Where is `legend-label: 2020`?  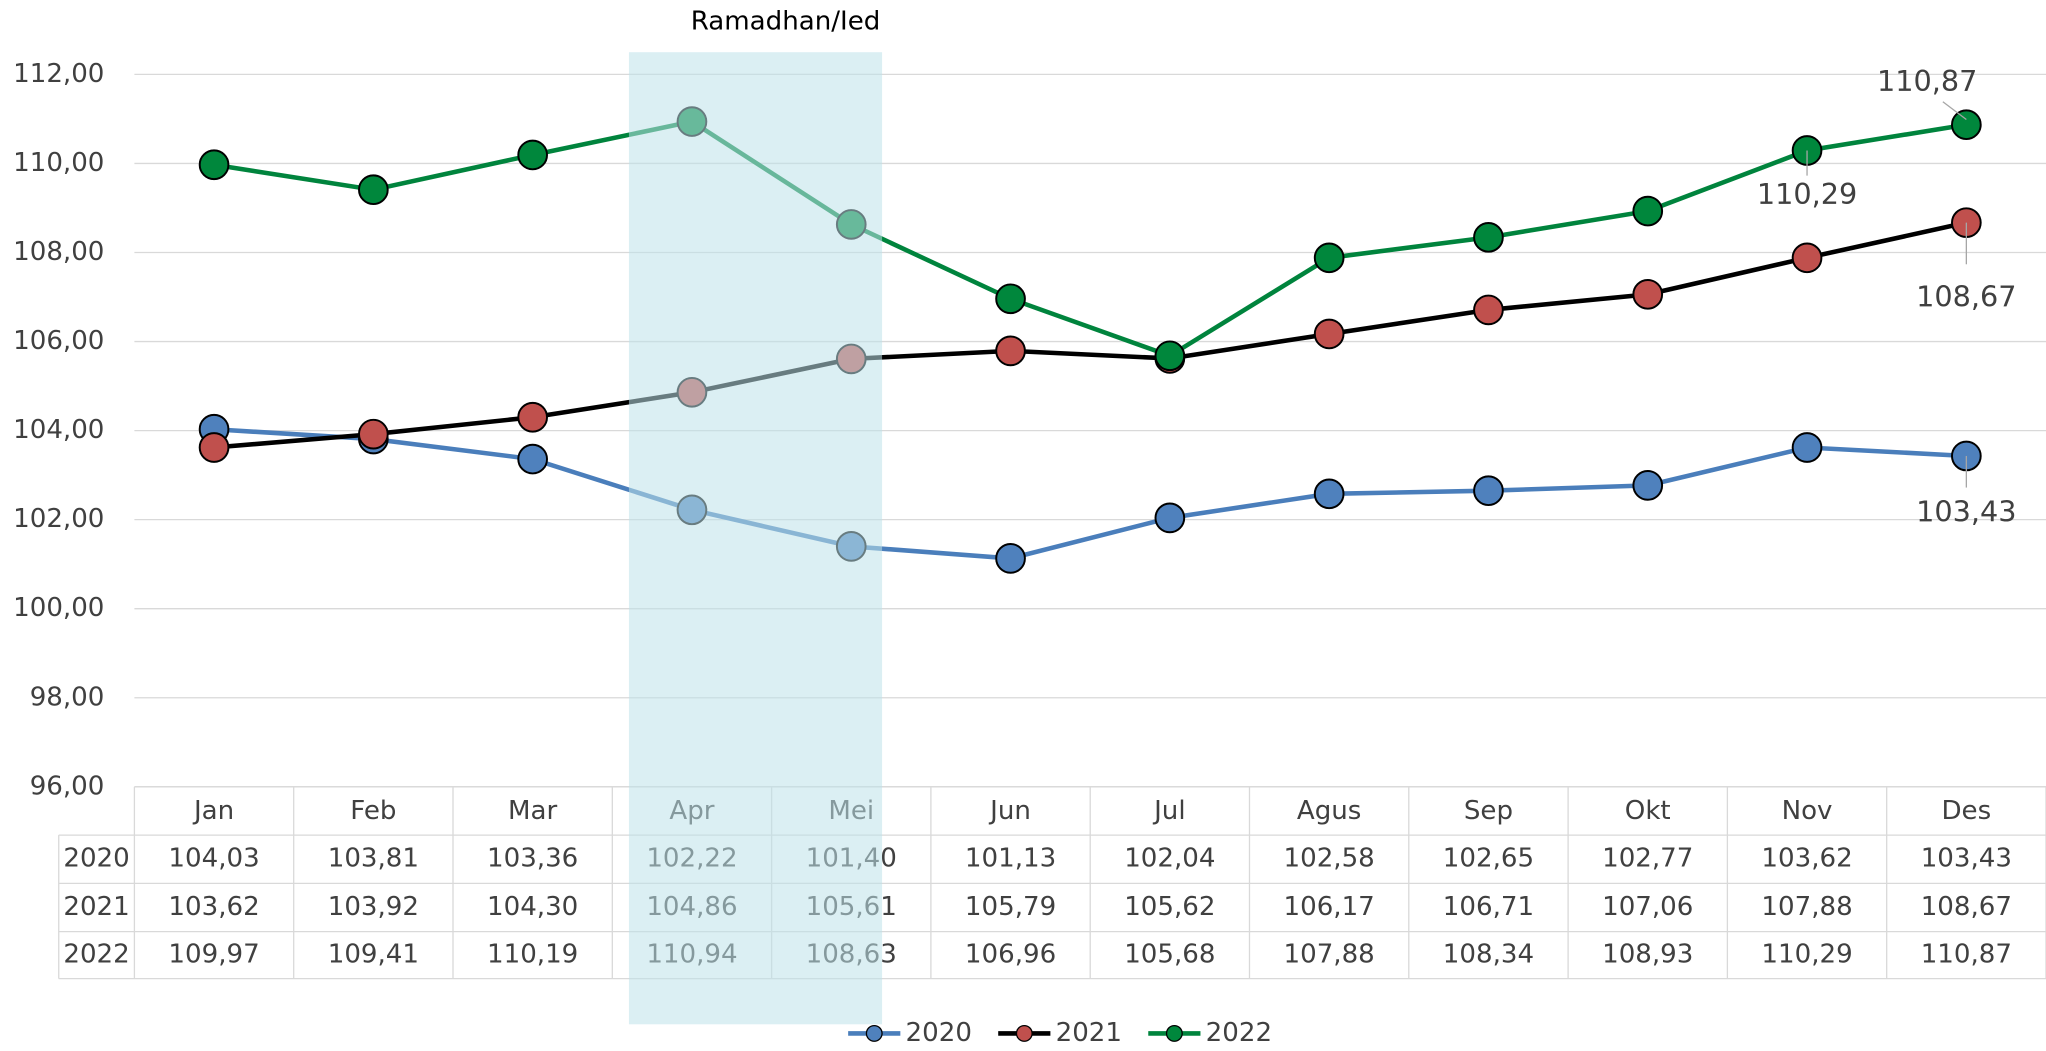
legend-label: 2020 is located at coordinates (939, 1032).